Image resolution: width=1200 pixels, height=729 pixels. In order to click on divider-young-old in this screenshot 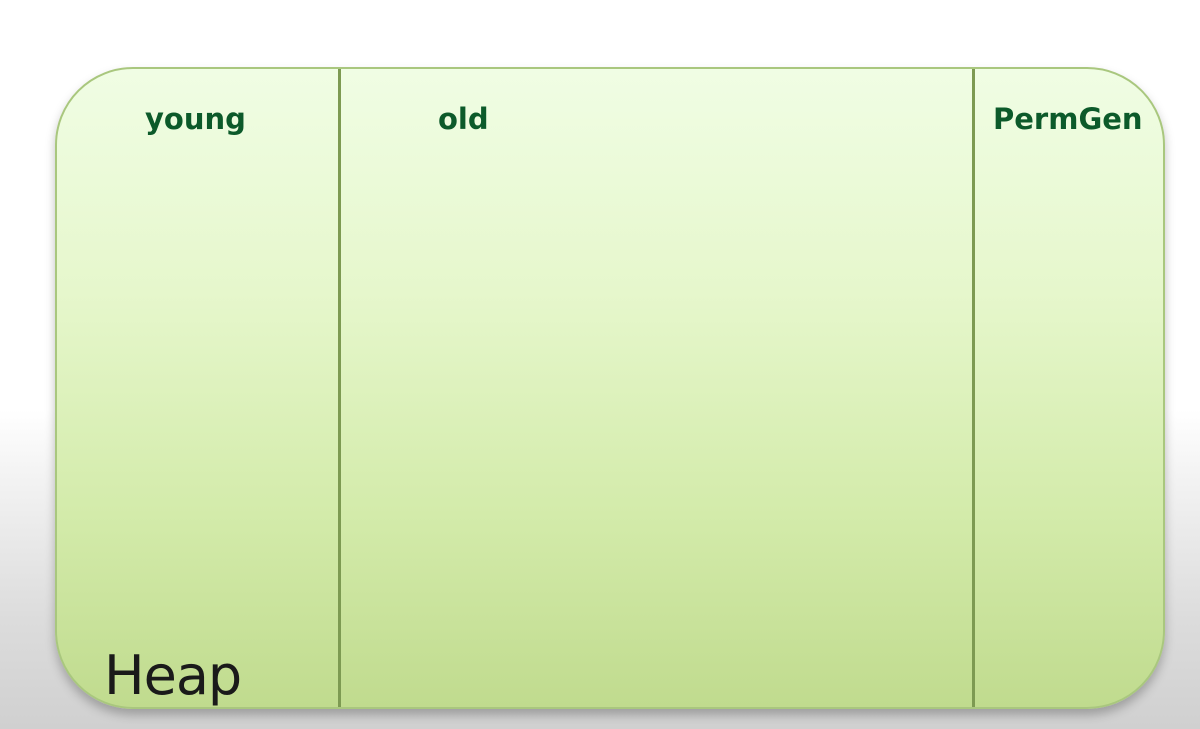, I will do `click(339, 388)`.